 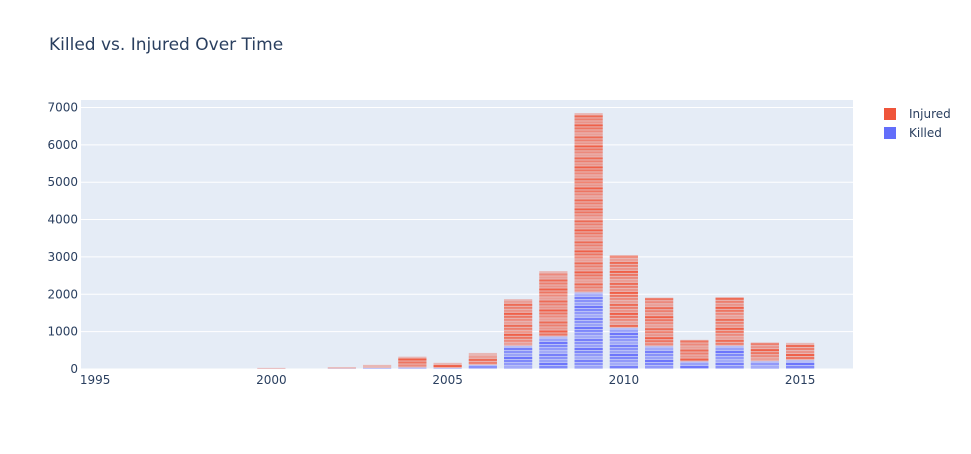 What do you see at coordinates (342, 367) in the screenshot?
I see `bar-injured` at bounding box center [342, 367].